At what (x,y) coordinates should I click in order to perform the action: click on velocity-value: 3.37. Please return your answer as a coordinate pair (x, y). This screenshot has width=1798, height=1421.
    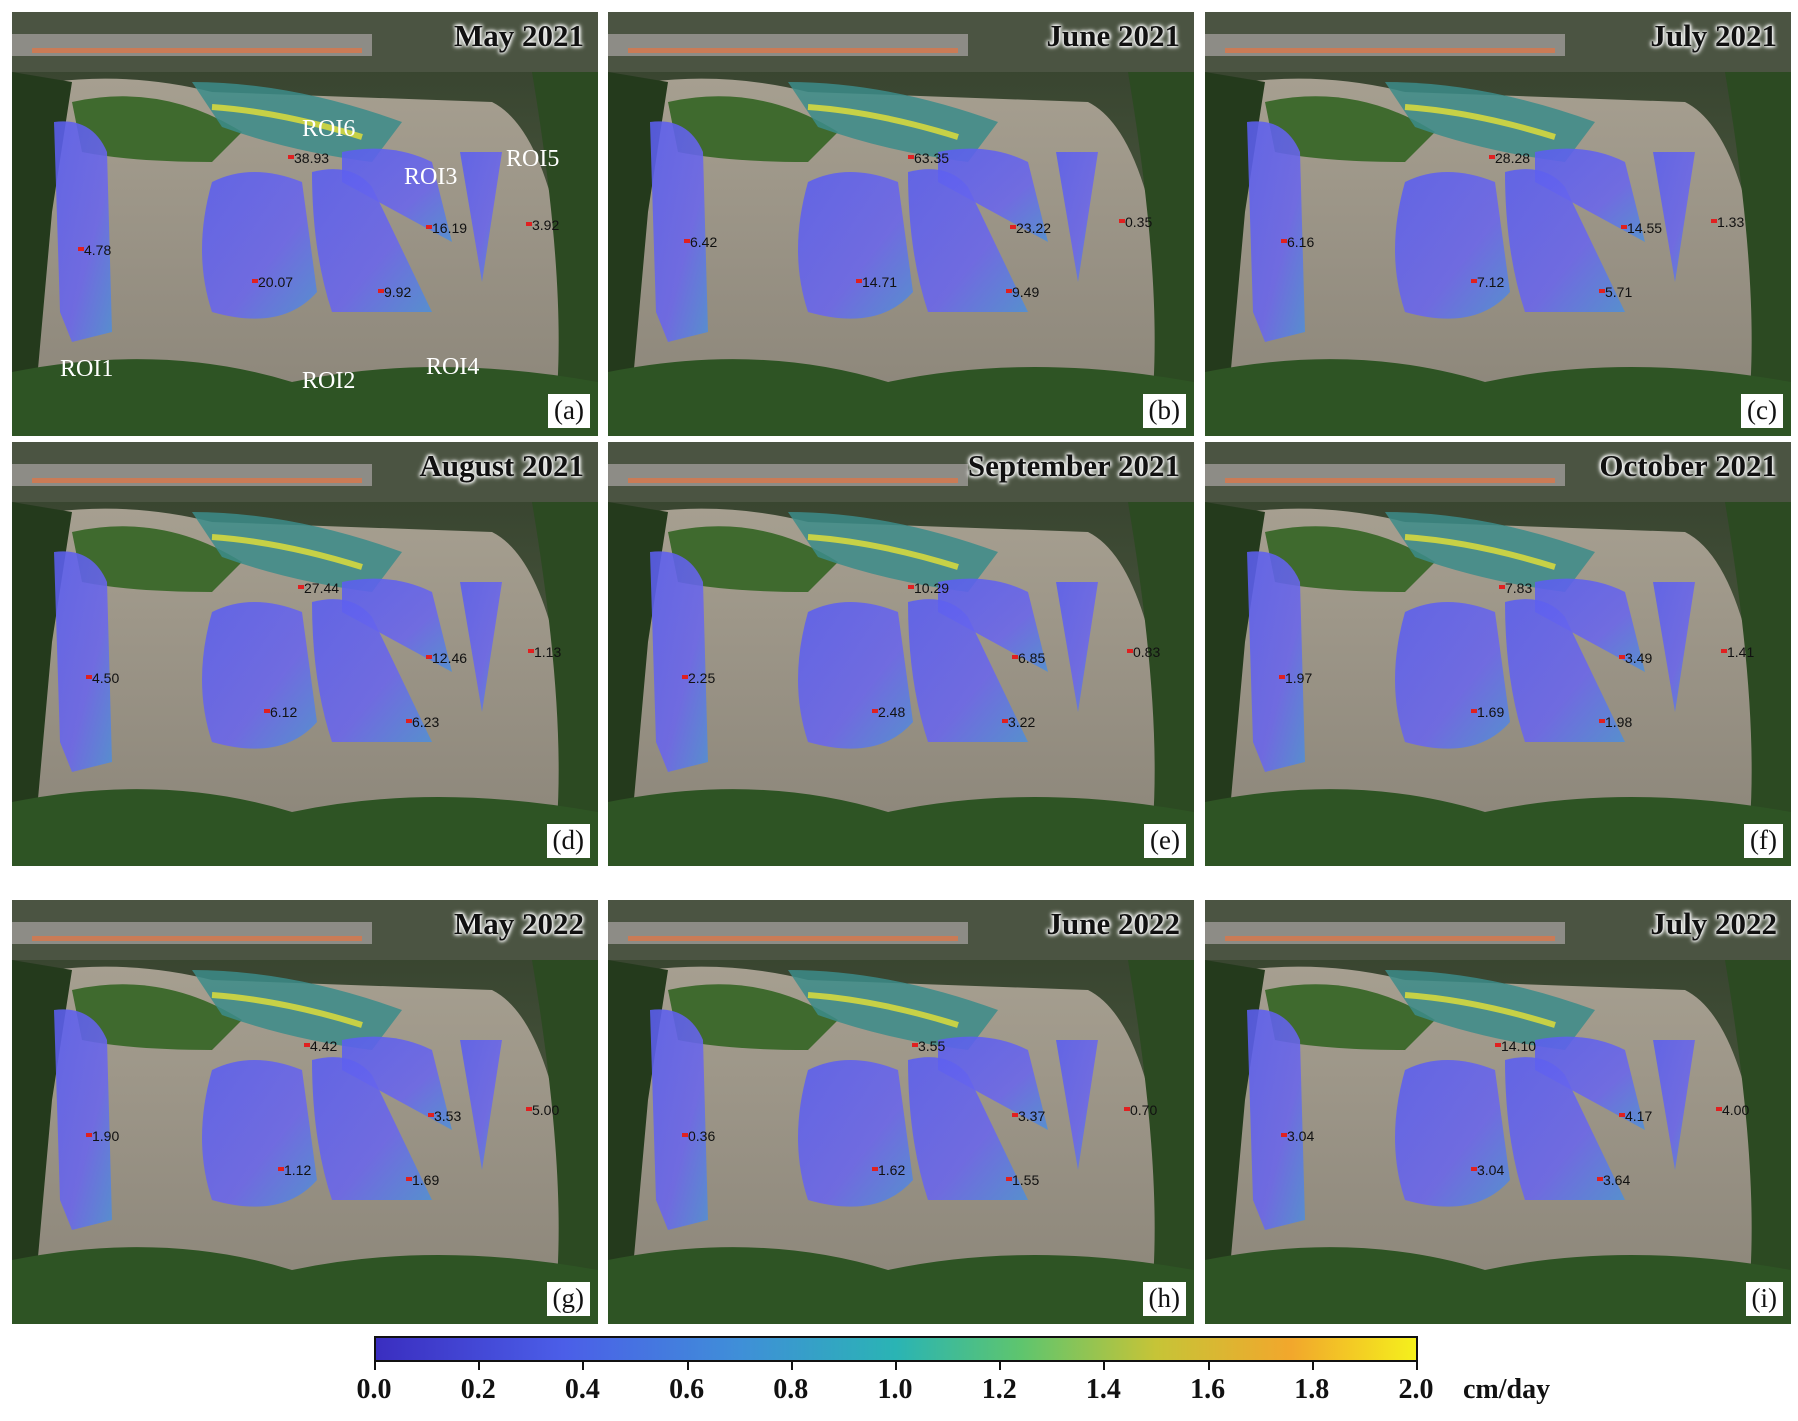
    Looking at the image, I should click on (1032, 1116).